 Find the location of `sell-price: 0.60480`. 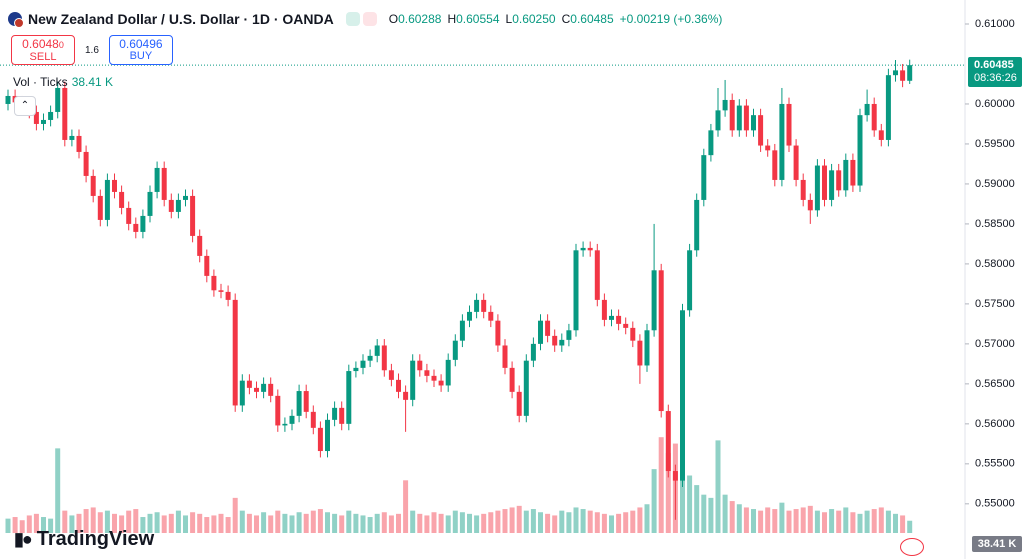

sell-price: 0.60480 is located at coordinates (43, 44).